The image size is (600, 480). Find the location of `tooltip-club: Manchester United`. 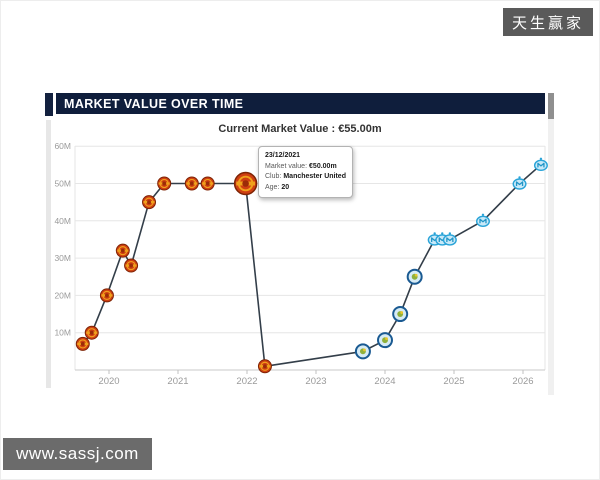

tooltip-club: Manchester United is located at coordinates (314, 176).